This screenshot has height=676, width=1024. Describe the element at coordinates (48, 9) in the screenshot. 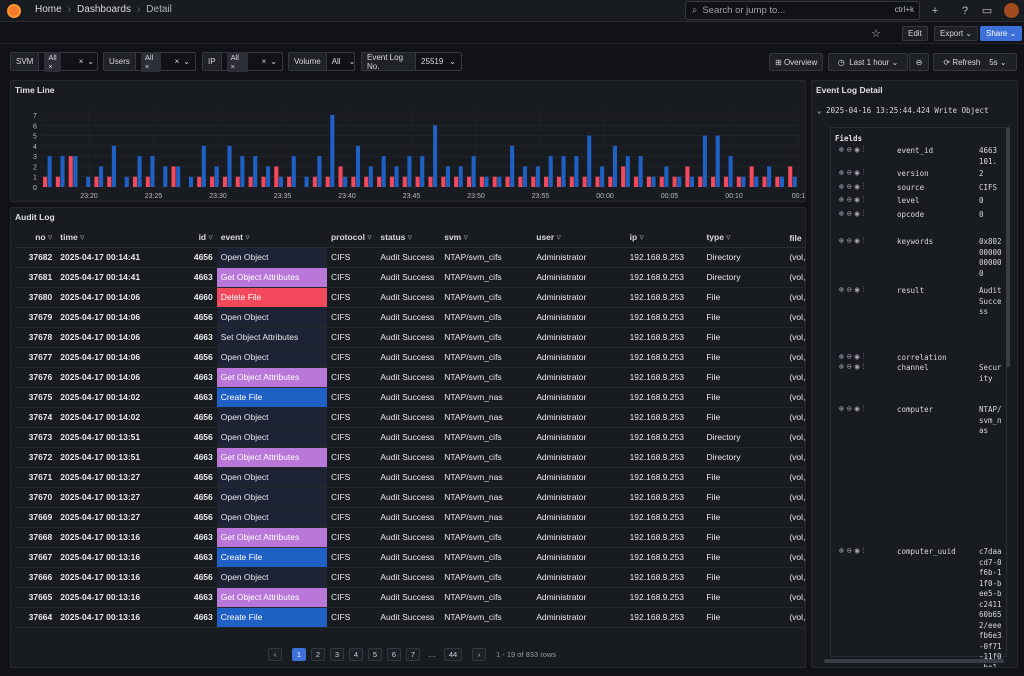

I see `breadcrumb-home: Home` at that location.